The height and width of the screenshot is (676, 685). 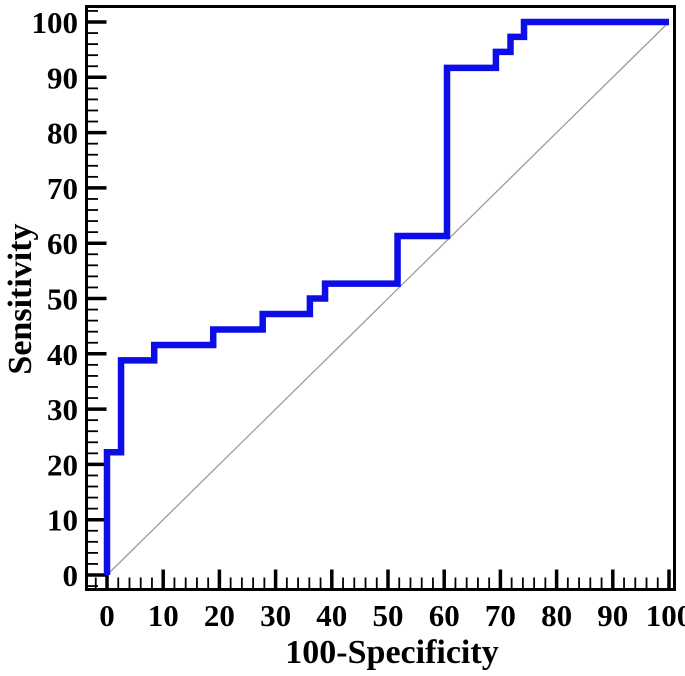 What do you see at coordinates (219, 615) in the screenshot?
I see `x-tick-label: 20` at bounding box center [219, 615].